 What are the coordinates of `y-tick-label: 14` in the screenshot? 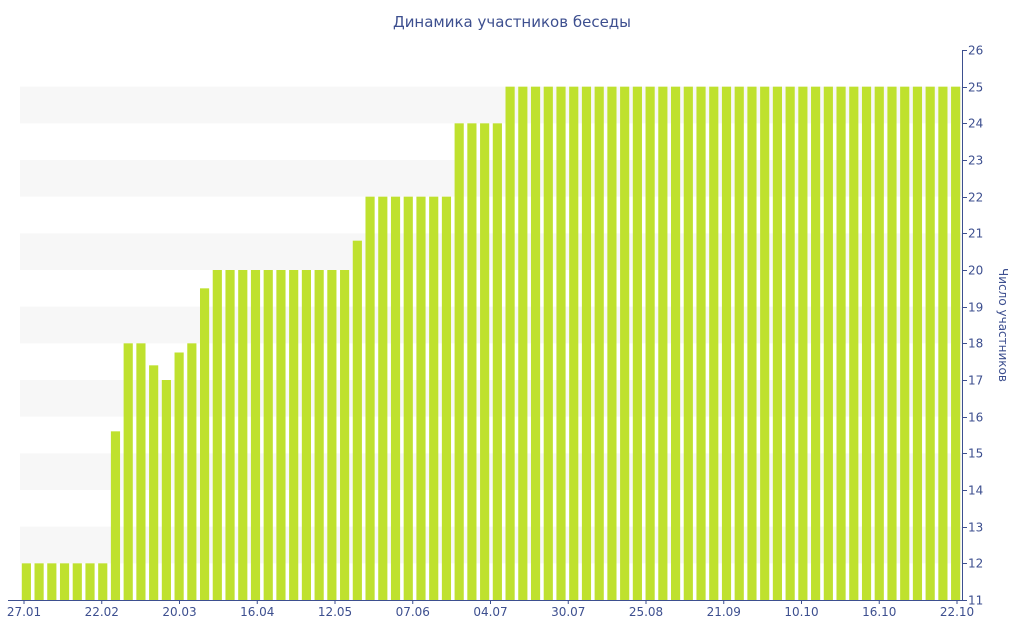 It's located at (975, 491).